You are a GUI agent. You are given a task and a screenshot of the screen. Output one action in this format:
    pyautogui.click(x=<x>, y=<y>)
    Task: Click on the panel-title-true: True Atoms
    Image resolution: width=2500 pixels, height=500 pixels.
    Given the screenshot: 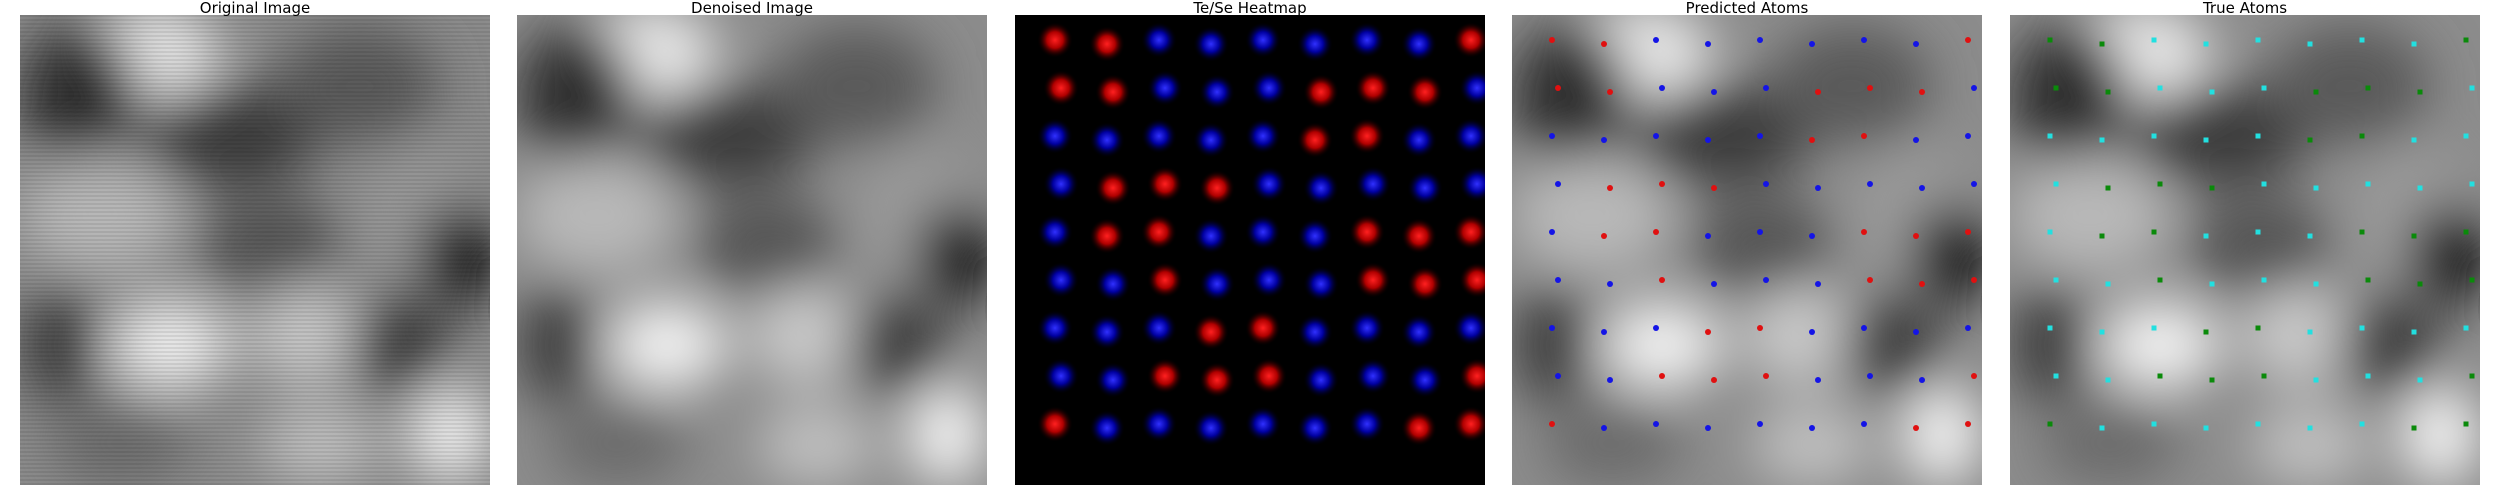 What is the action you would take?
    pyautogui.click(x=2245, y=8)
    